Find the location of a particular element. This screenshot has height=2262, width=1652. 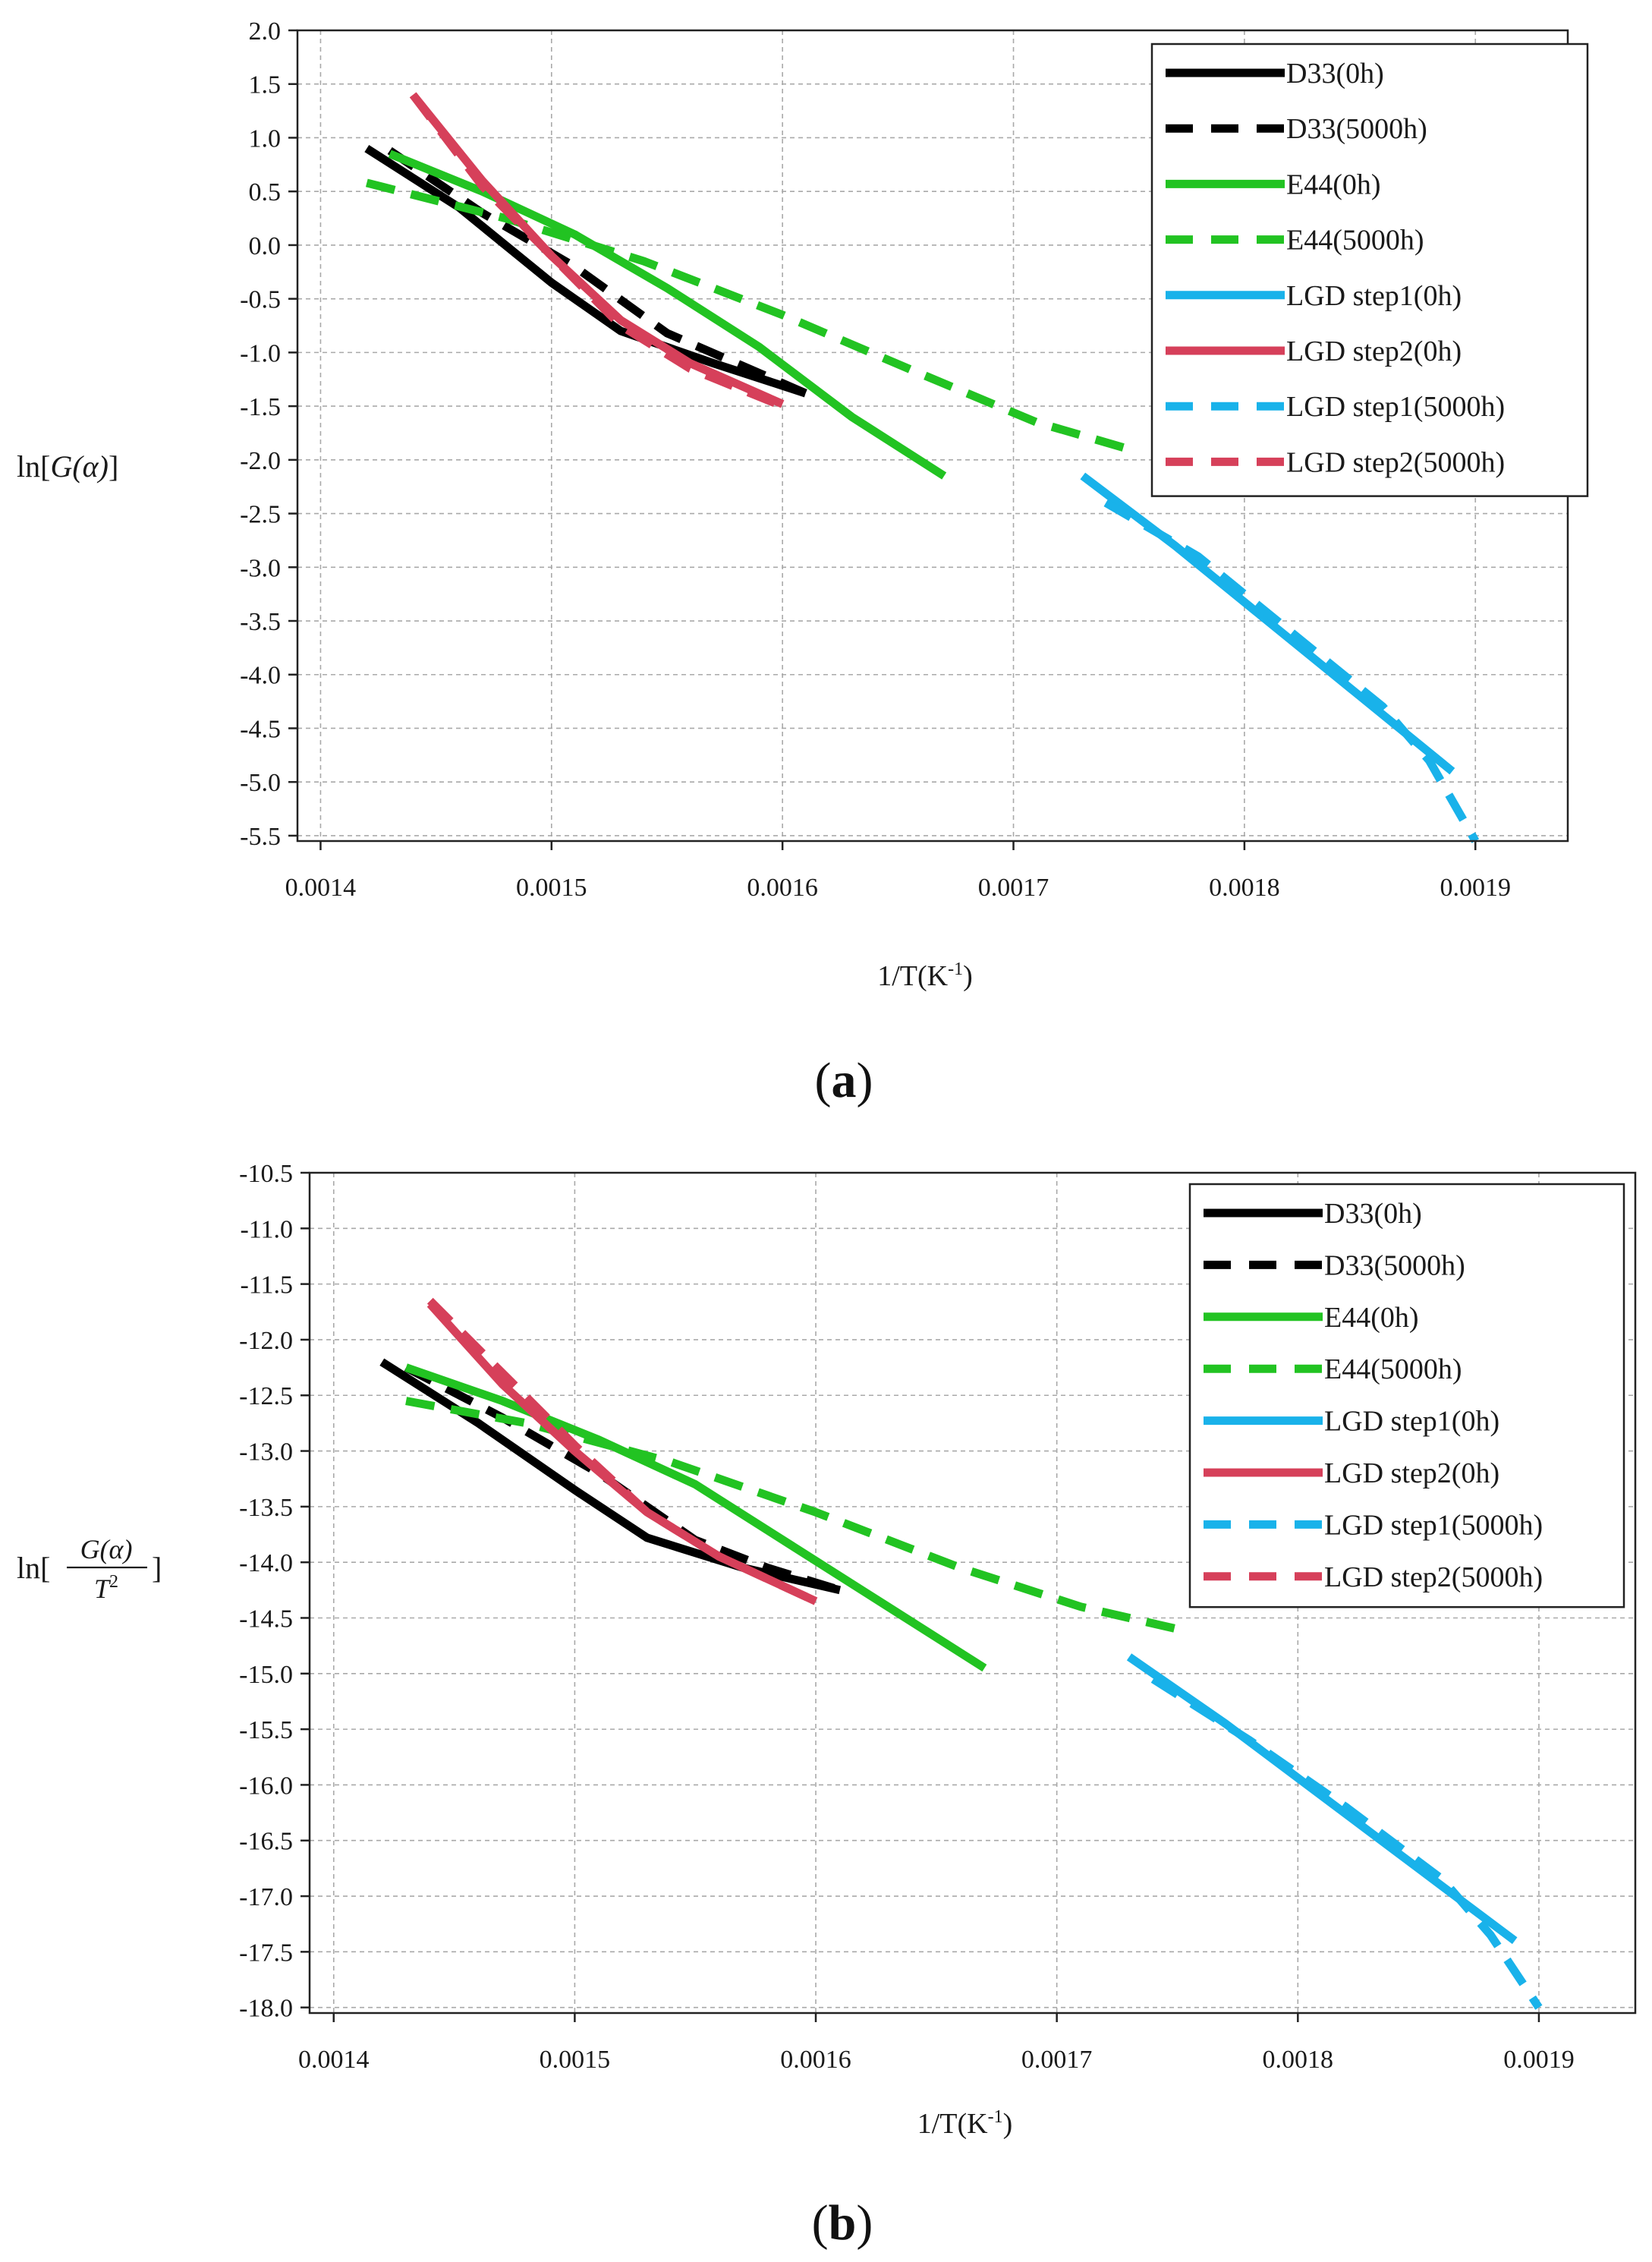

panel-a-y-tick-label-14: -5.0 is located at coordinates (260, 783).